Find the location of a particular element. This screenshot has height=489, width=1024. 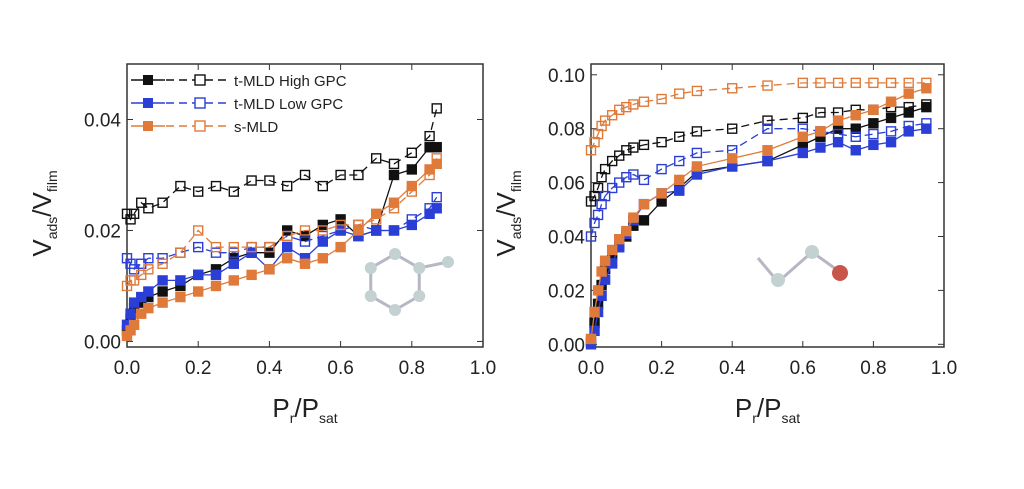

series-line is located at coordinates (758, 179).